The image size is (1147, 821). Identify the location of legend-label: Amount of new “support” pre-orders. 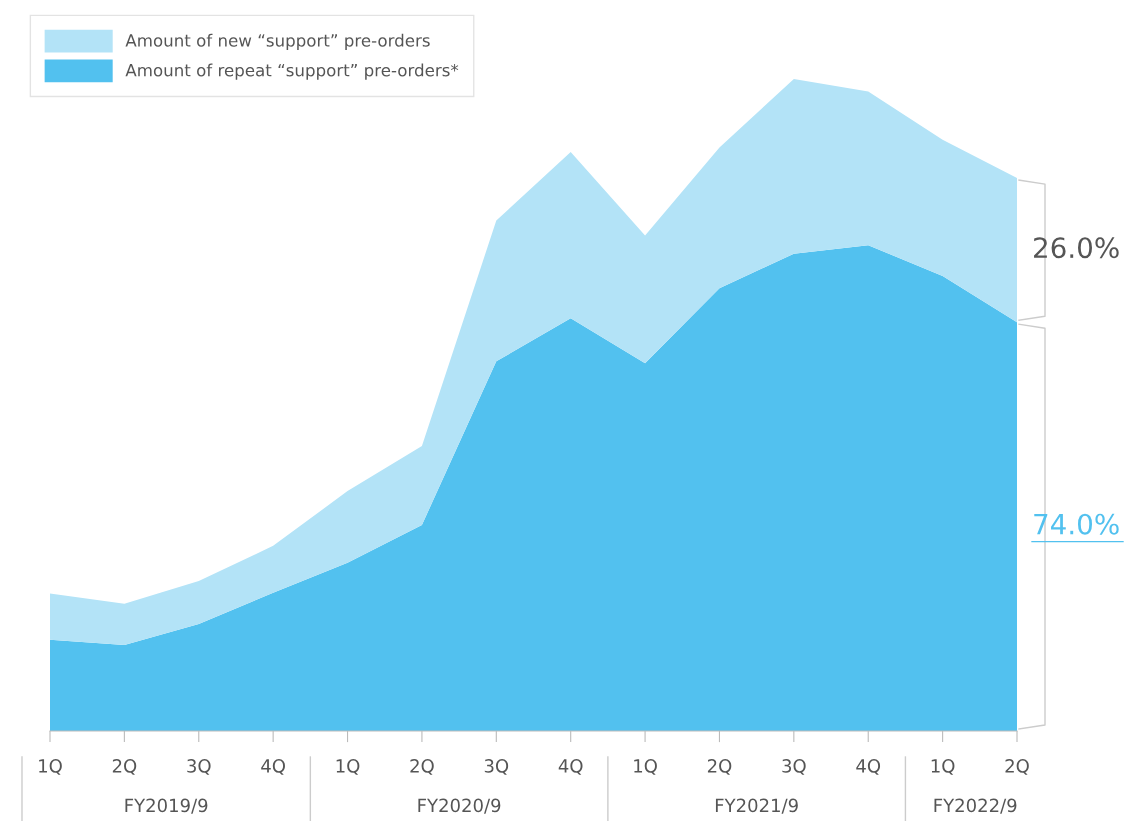
(277, 41).